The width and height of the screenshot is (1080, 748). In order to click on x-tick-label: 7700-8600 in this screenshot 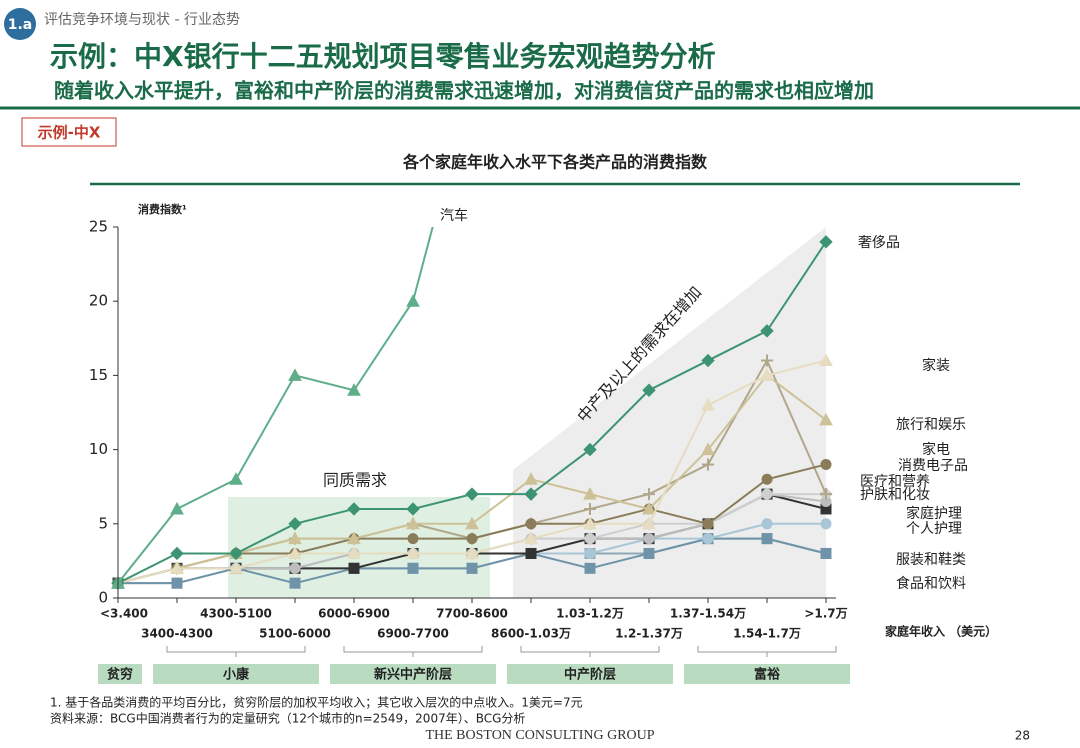, I will do `click(472, 614)`.